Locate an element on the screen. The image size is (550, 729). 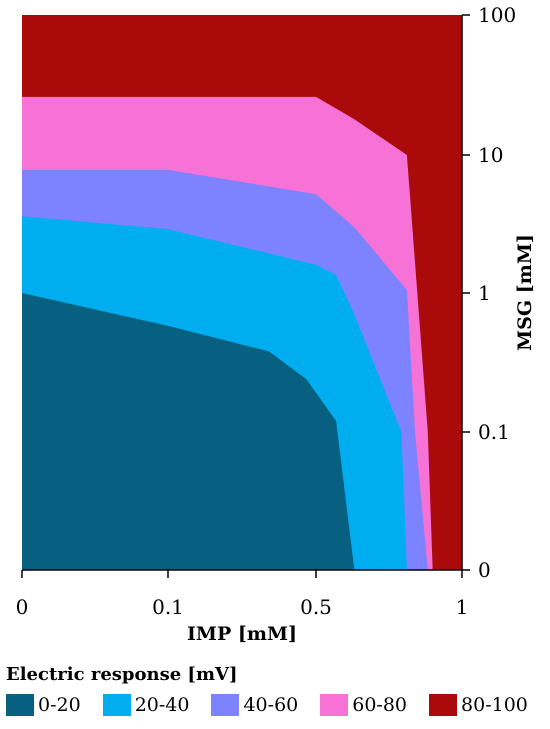
x-tick-label: 0.1 is located at coordinates (168, 607).